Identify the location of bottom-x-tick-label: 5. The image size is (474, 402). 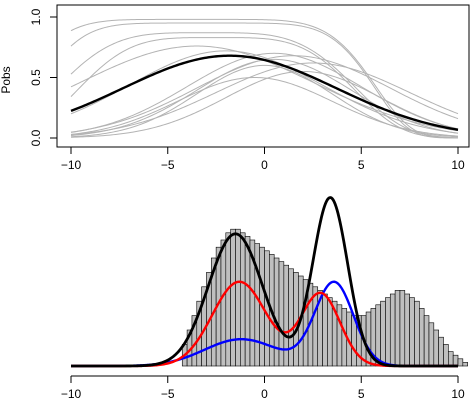
(361, 394).